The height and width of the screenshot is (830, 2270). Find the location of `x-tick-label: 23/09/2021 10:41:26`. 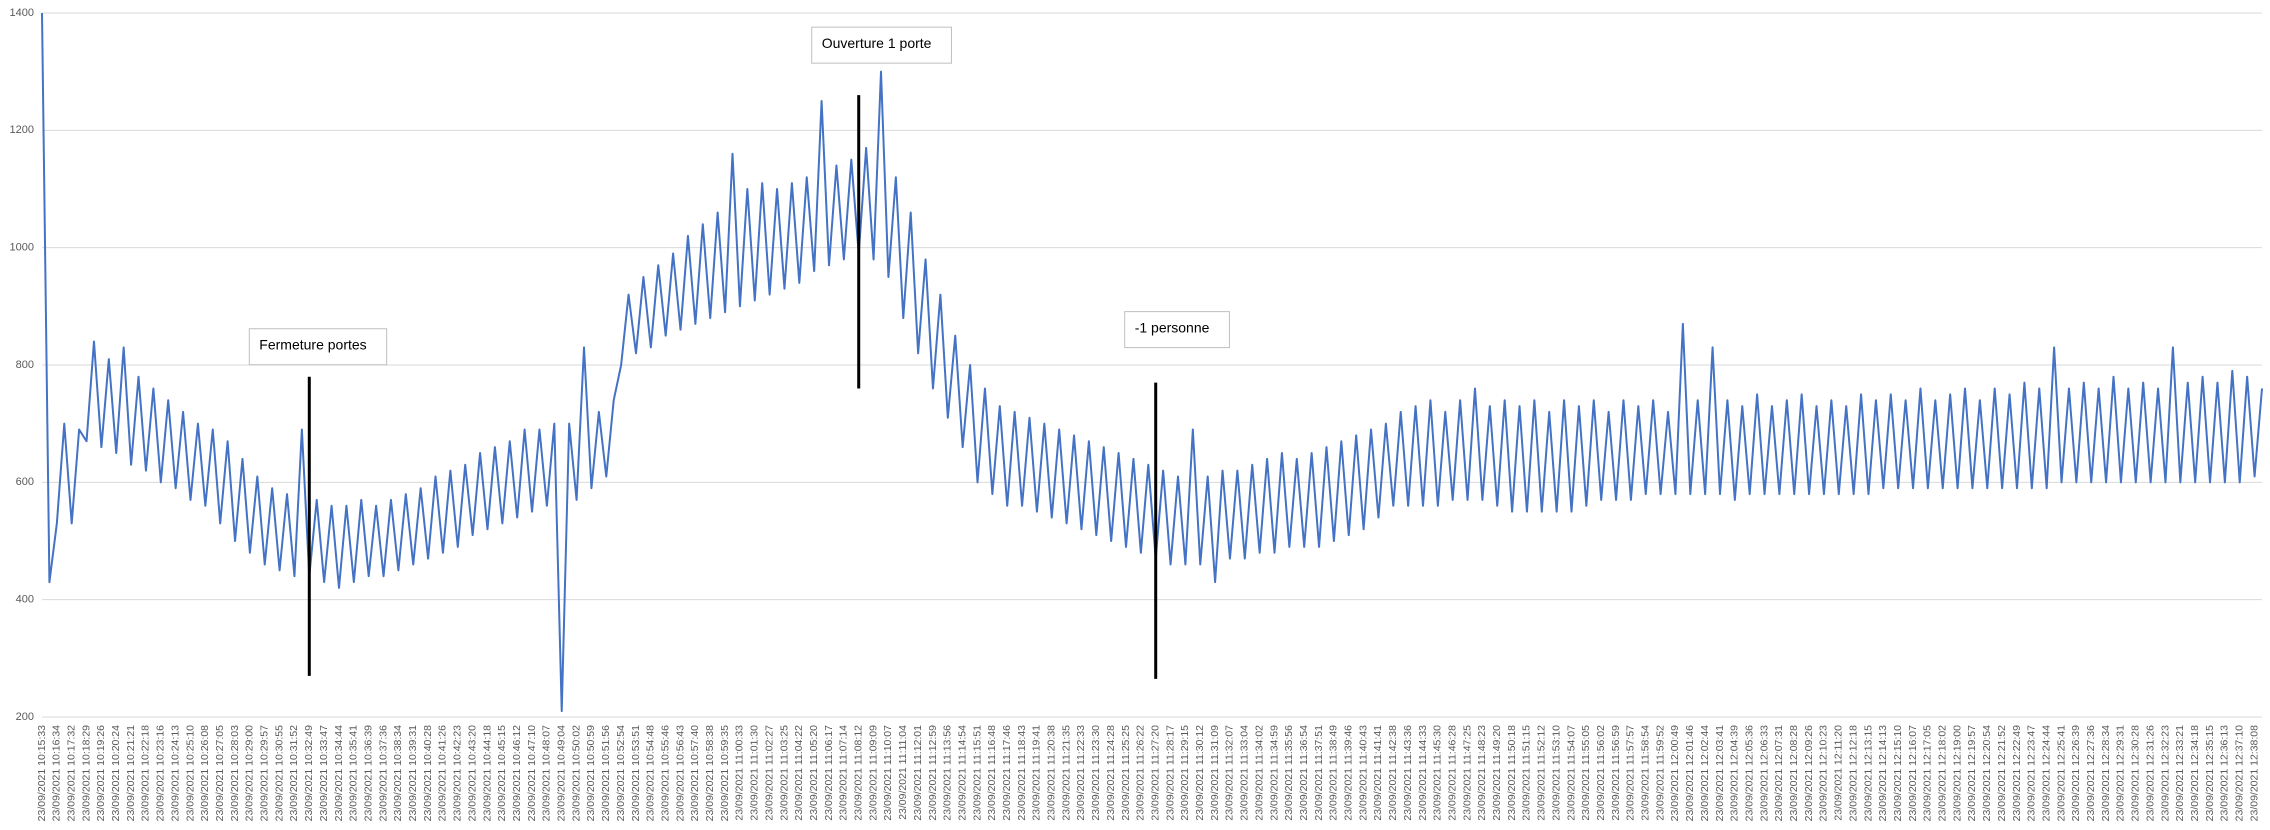

x-tick-label: 23/09/2021 10:41:26 is located at coordinates (443, 773).